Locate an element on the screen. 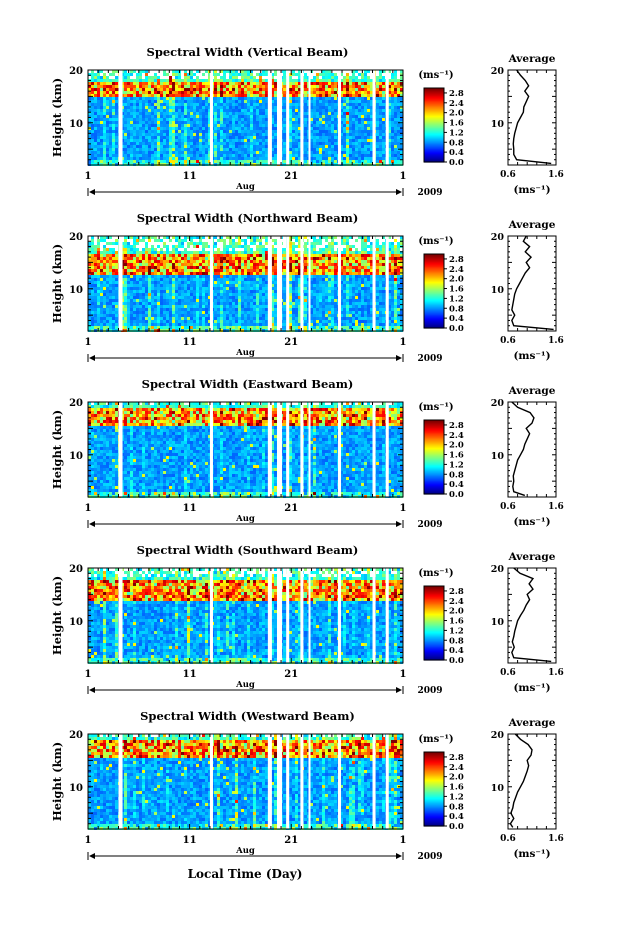 Image resolution: width=621 pixels, height=931 pixels. average-x-tick-label: 1.6 is located at coordinates (556, 507).